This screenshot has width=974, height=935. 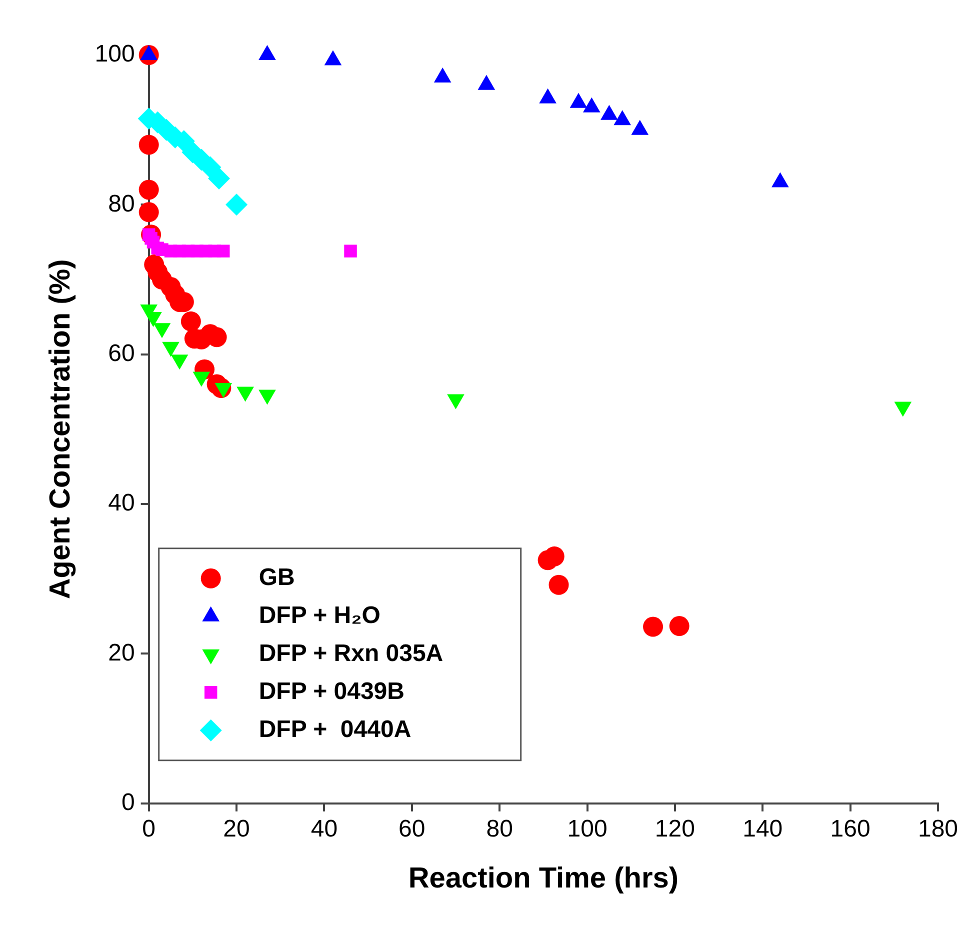 What do you see at coordinates (114, 54) in the screenshot?
I see `y-tick-label: 100` at bounding box center [114, 54].